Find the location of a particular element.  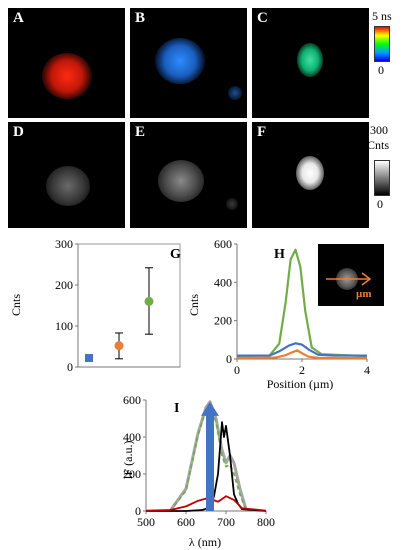

chart-i-panel-label: I is located at coordinates (176, 408).